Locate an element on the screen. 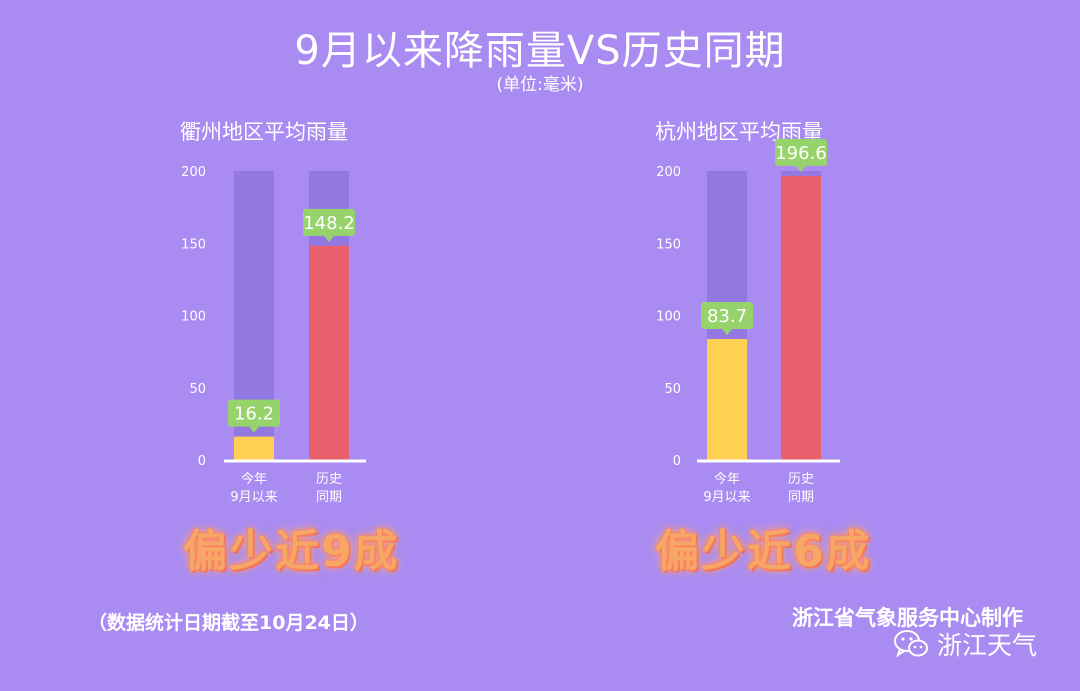 This screenshot has height=691, width=1080. data-label-hangzhou: 196.6 is located at coordinates (801, 153).